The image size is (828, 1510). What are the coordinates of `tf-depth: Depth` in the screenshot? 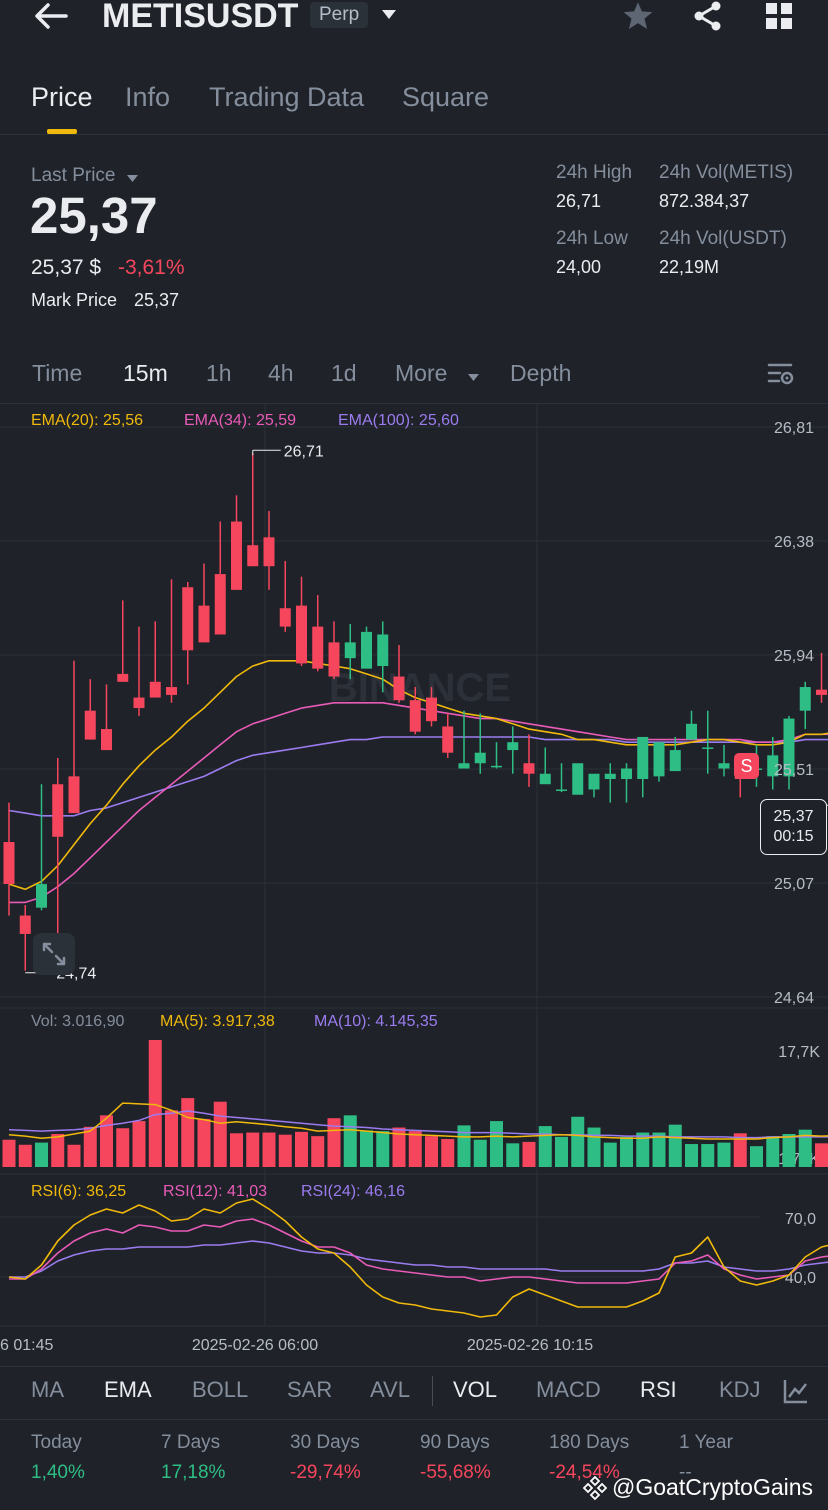 It's located at (541, 373).